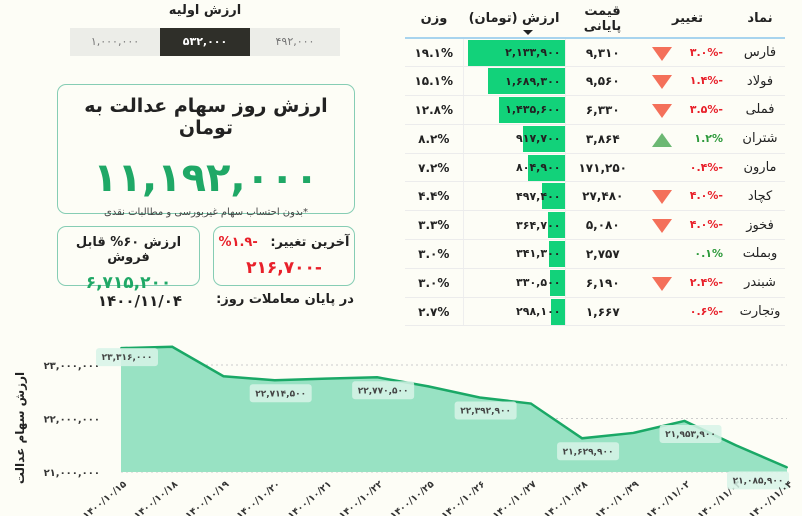 The image size is (802, 516). What do you see at coordinates (706, 196) in the screenshot?
I see `change-percent: -۴.۰%` at bounding box center [706, 196].